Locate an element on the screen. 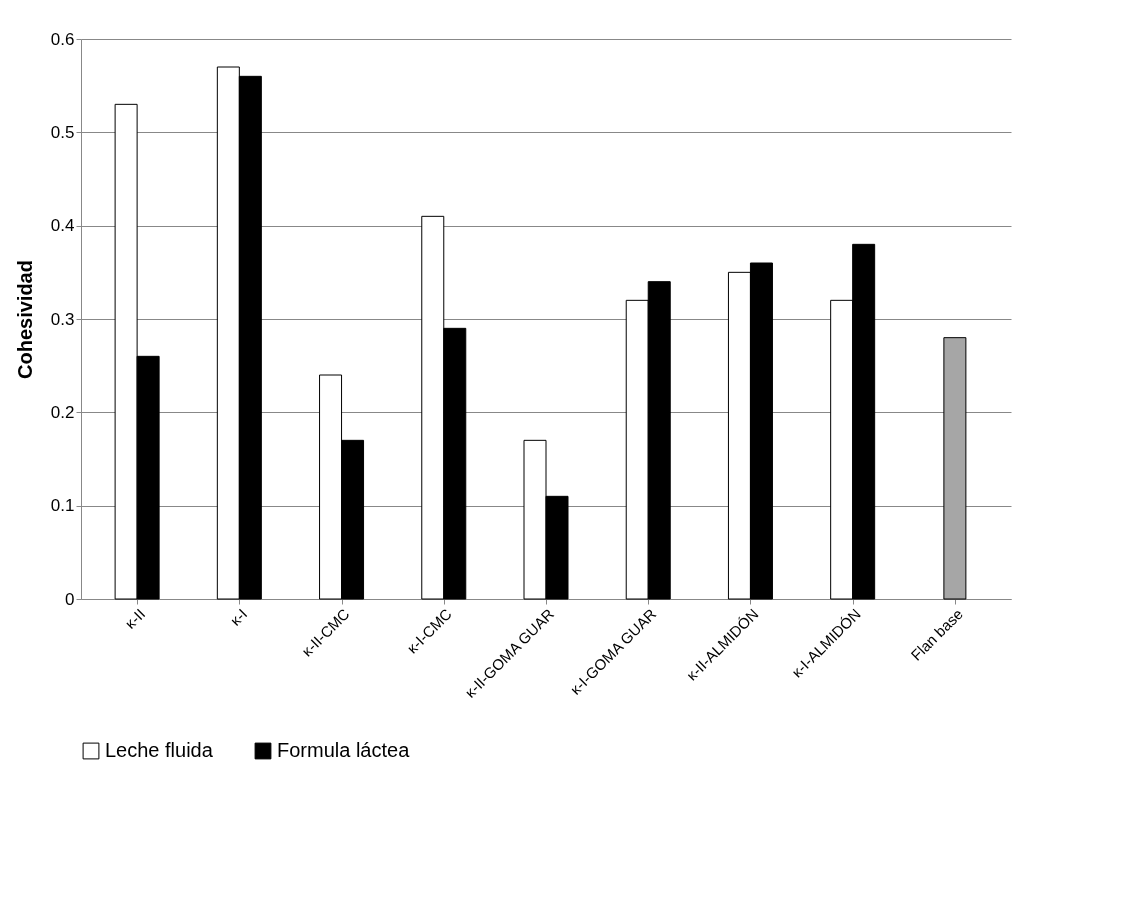  legend-label: Leche fluida is located at coordinates (159, 750).